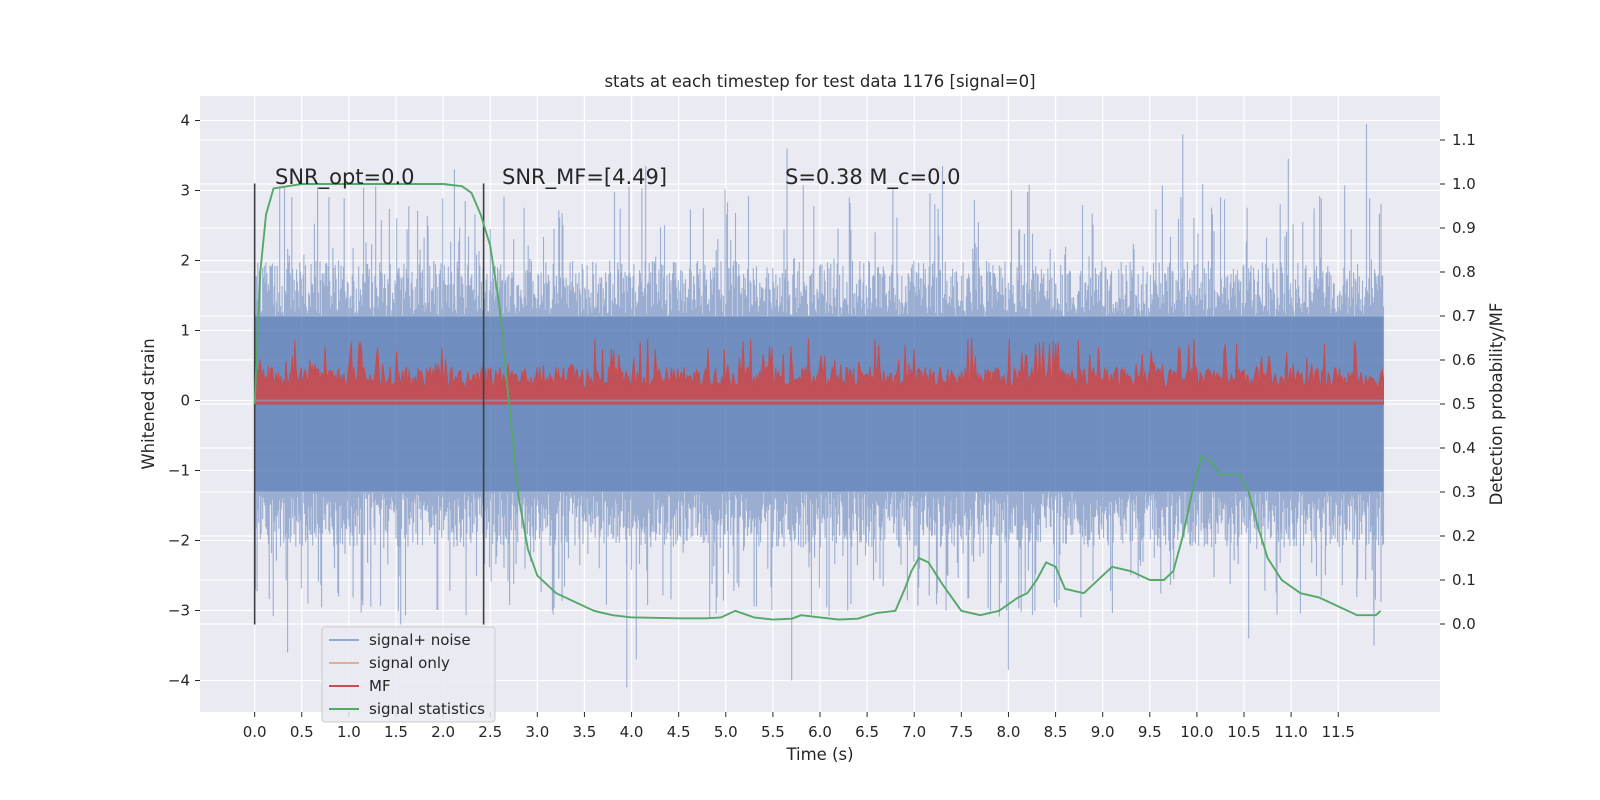  I want to click on x-tick-label: 0.5, so click(302, 732).